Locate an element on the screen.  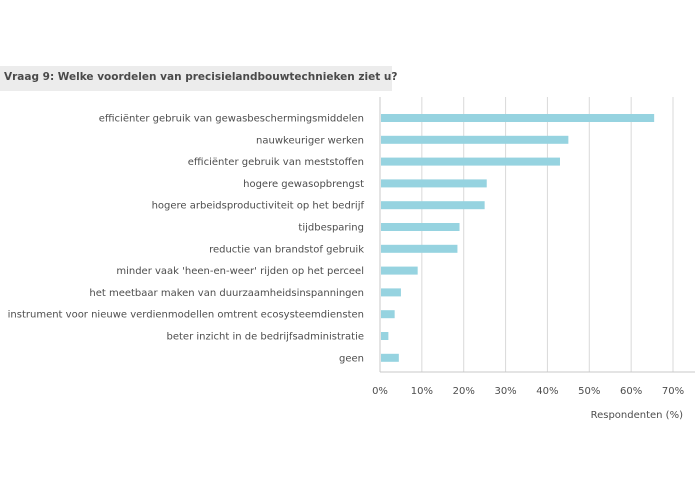
x-axis-title: Respondenten (%) is located at coordinates (637, 415).